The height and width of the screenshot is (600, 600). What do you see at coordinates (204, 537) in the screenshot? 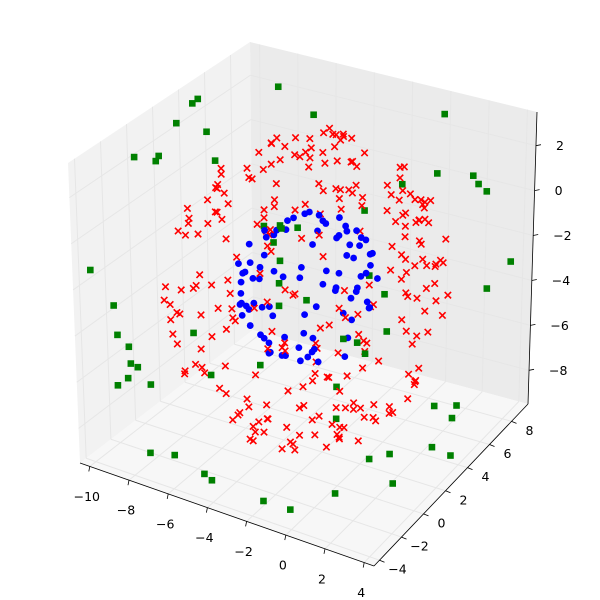
I see `x-tick-label: −4` at bounding box center [204, 537].